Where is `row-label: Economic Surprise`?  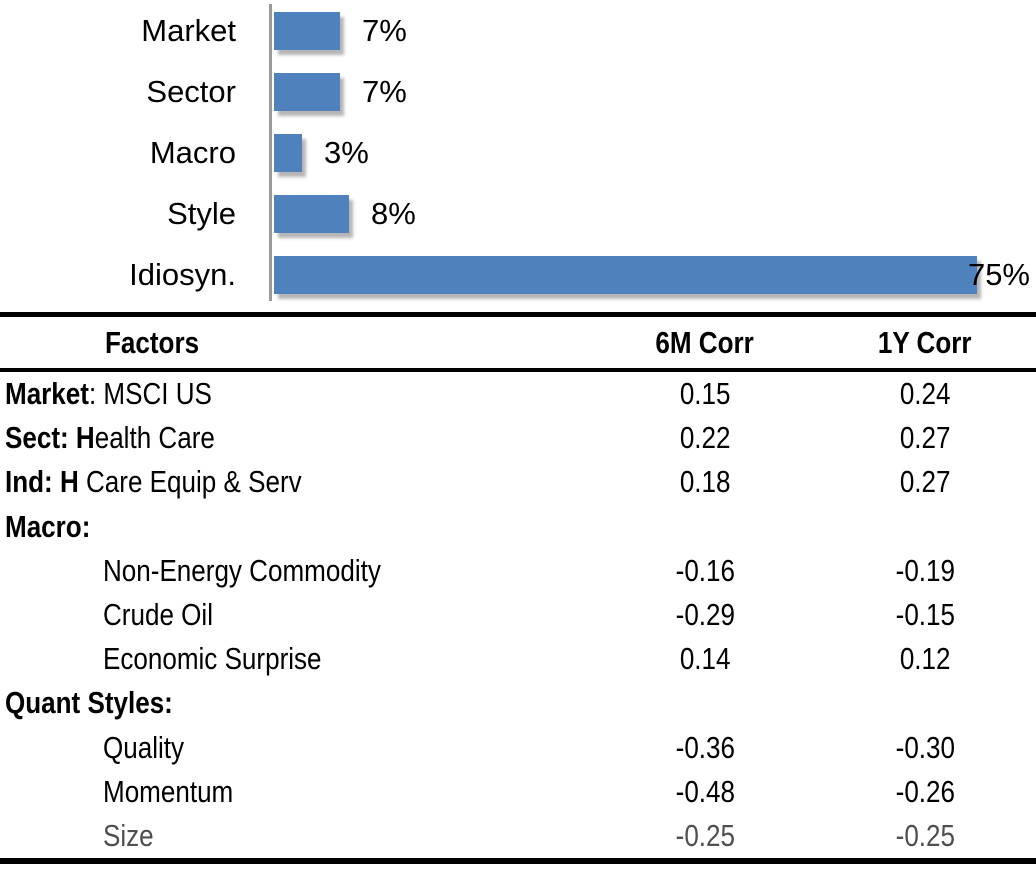 row-label: Economic Surprise is located at coordinates (233, 659).